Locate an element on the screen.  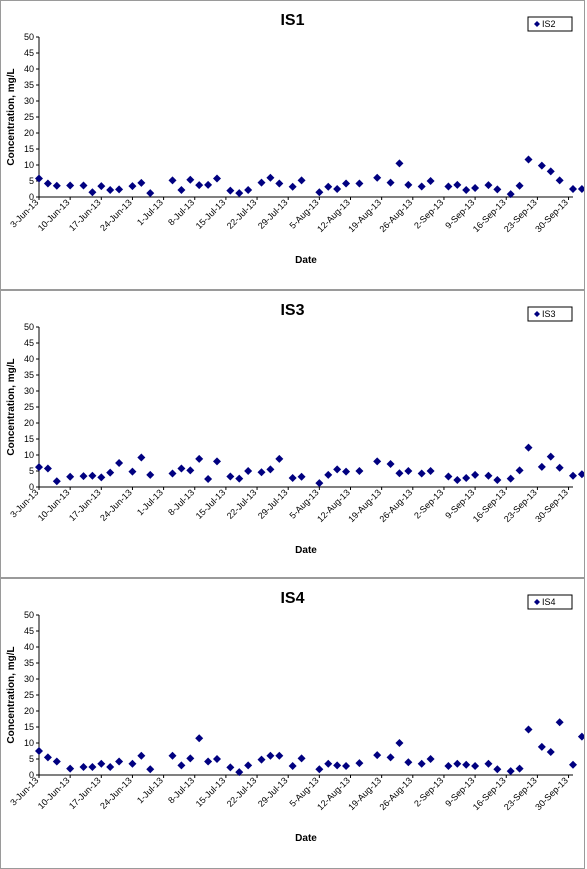
x-tick-label: 26-Aug-13 is located at coordinates (395, 215).